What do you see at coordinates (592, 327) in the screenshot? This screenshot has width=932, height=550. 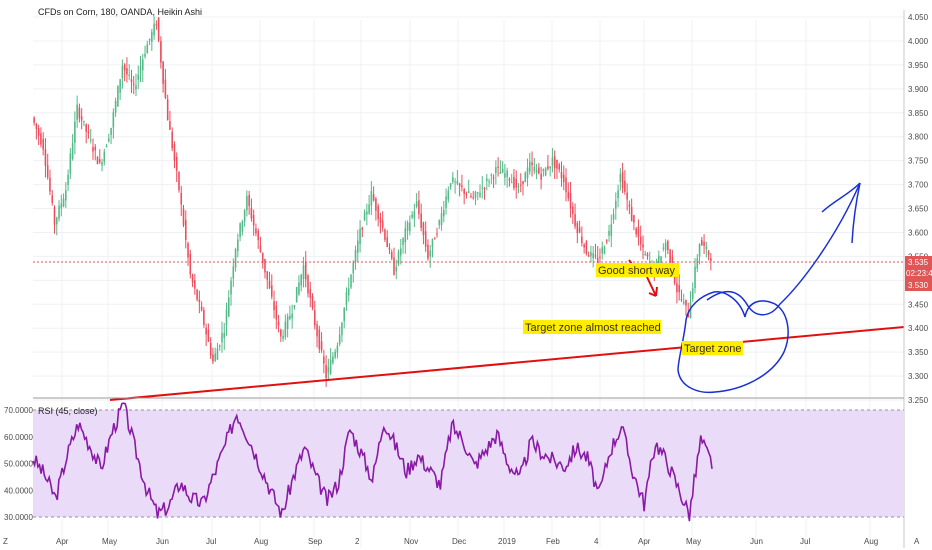 I see `annotation-almost-reached: Target zone almost reached` at bounding box center [592, 327].